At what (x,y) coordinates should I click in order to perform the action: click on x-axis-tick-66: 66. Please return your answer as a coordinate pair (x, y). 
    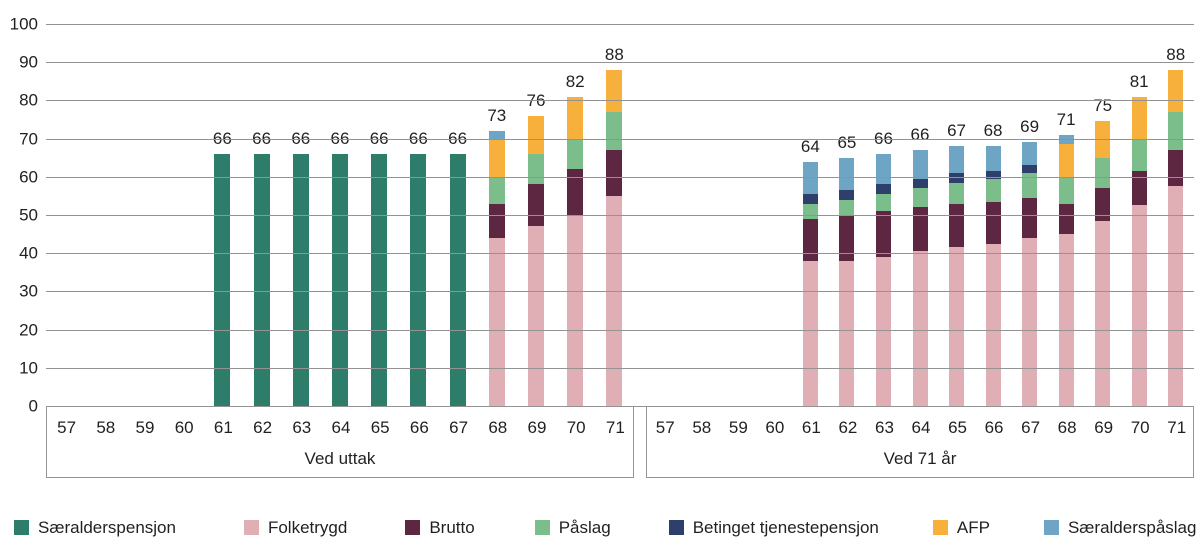
    Looking at the image, I should click on (994, 427).